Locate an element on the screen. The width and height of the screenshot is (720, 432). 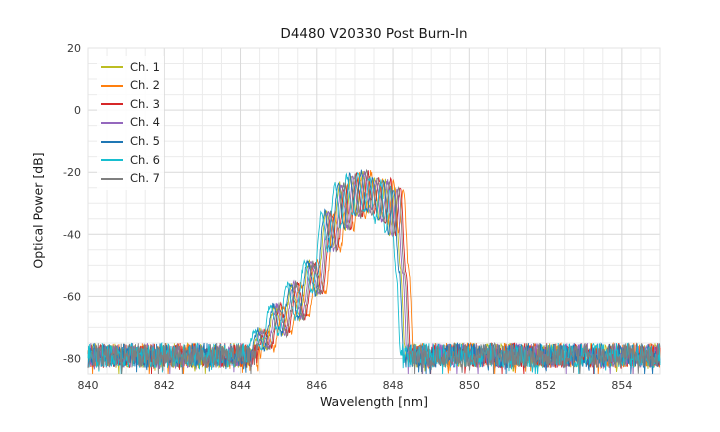
y-axis-label: Optical Power [dB] is located at coordinates (38, 210).